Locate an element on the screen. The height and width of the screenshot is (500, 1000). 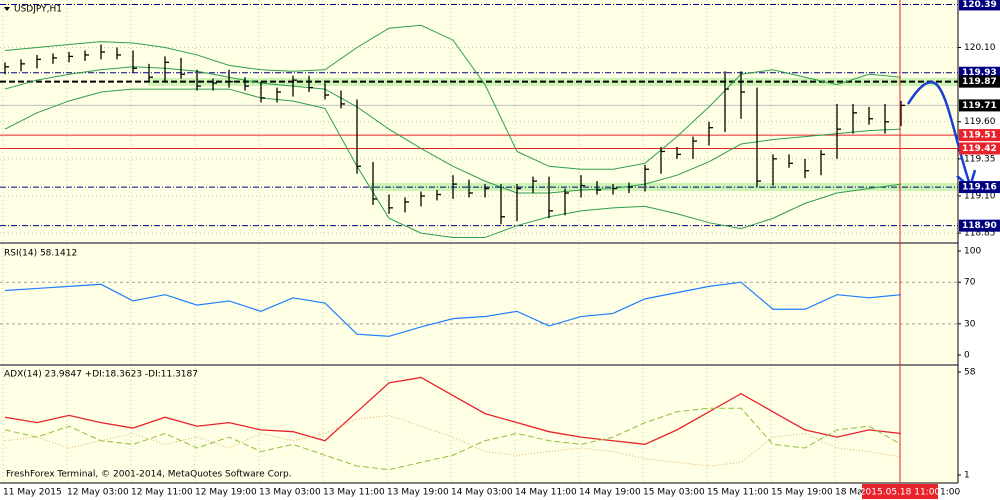
level-label: 119.16 is located at coordinates (979, 188).